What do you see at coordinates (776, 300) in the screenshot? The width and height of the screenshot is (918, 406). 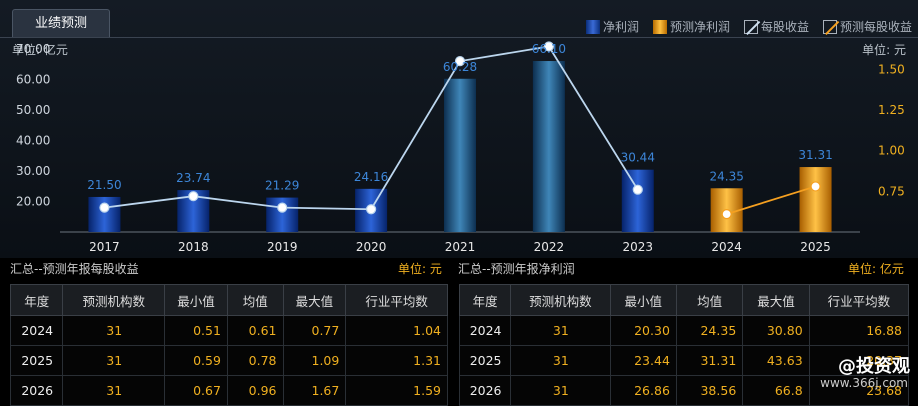 I see `np-header-cell: 最大值` at bounding box center [776, 300].